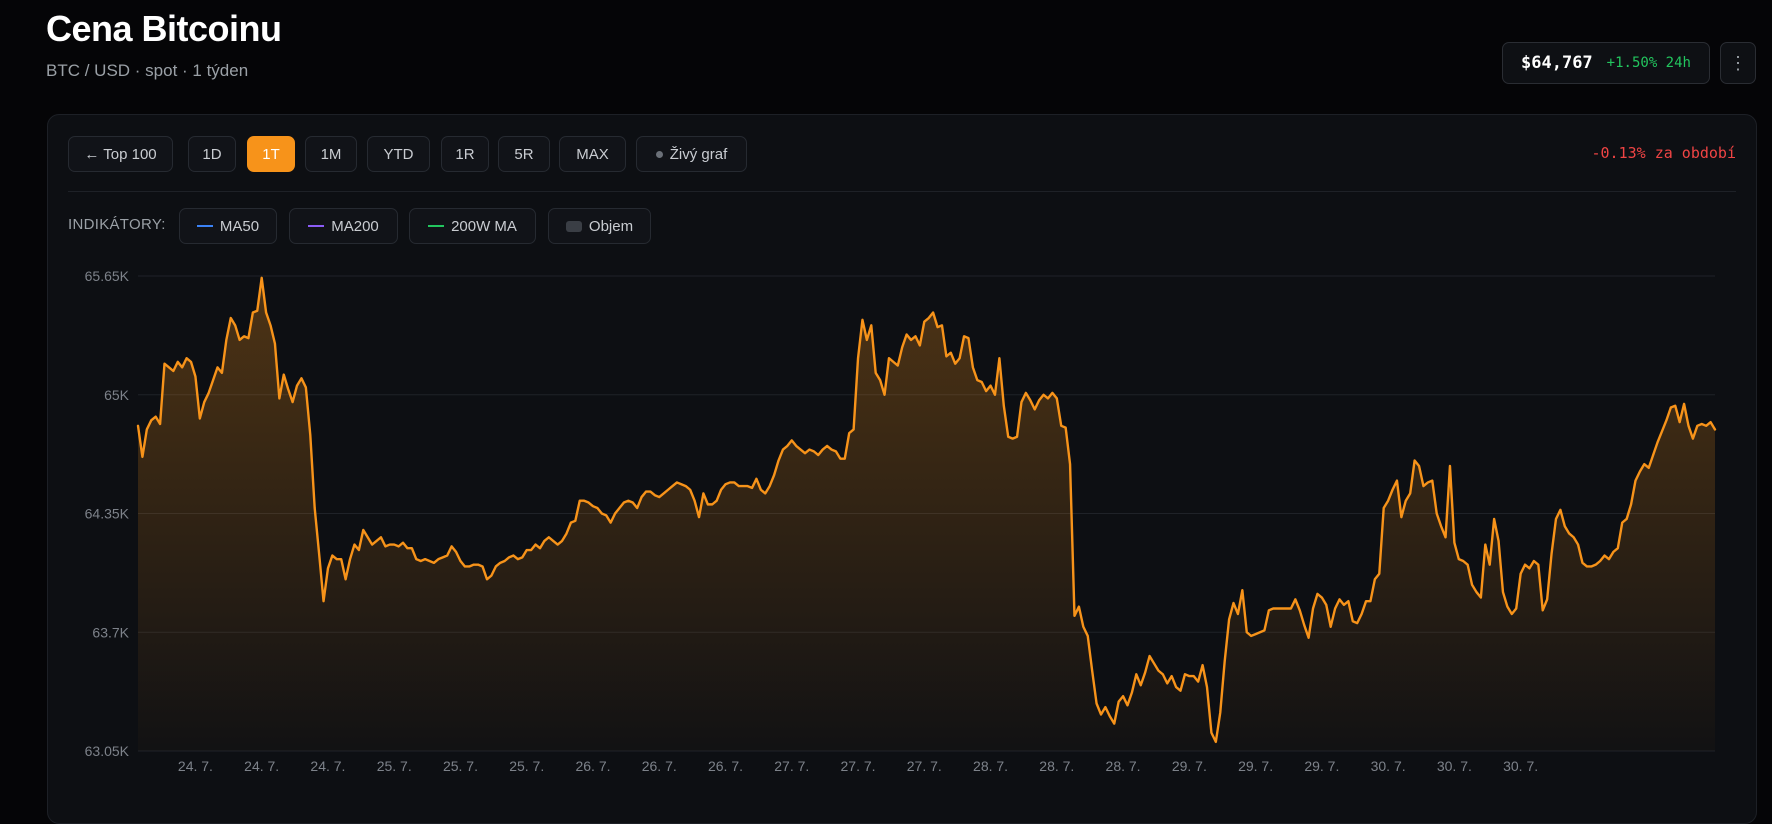 Image resolution: width=1772 pixels, height=824 pixels. Describe the element at coordinates (1557, 63) in the screenshot. I see `current-price: $64,767` at that location.